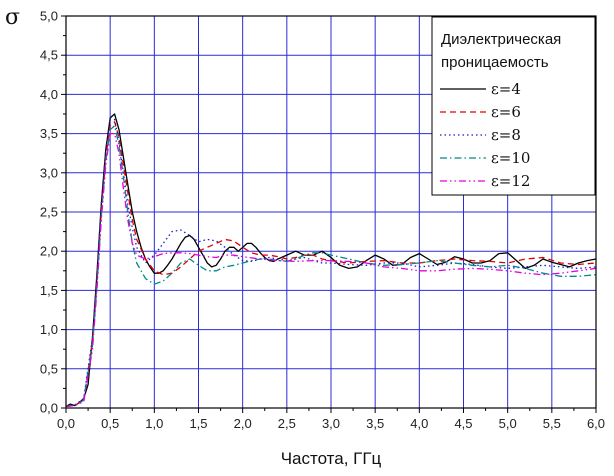 This screenshot has height=476, width=614. What do you see at coordinates (49, 172) in the screenshot?
I see `y-tick-label: 3,0` at bounding box center [49, 172].